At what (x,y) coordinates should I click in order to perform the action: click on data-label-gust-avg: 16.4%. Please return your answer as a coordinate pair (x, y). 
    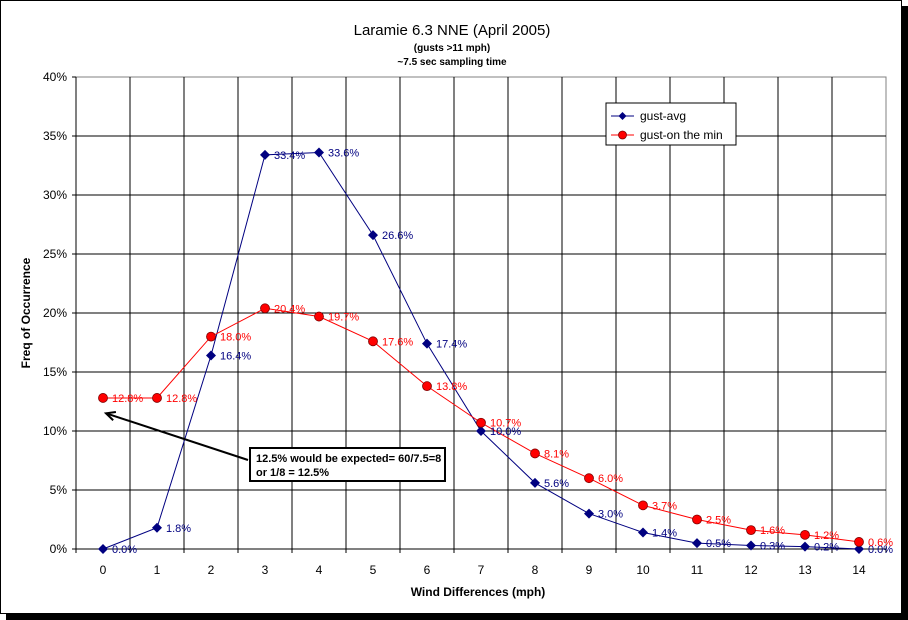
    Looking at the image, I should click on (235, 356).